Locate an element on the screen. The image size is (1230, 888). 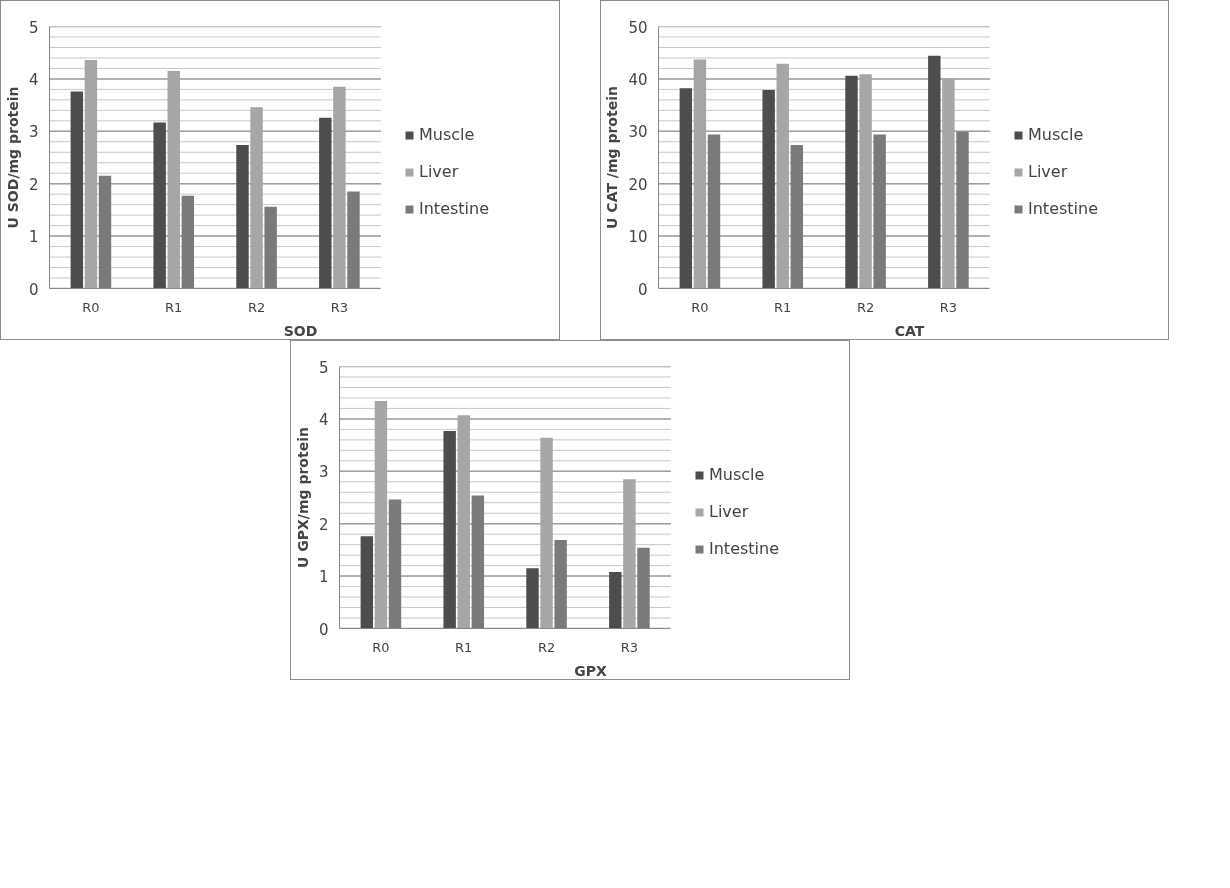
y-tick-label: 10 is located at coordinates (638, 237).